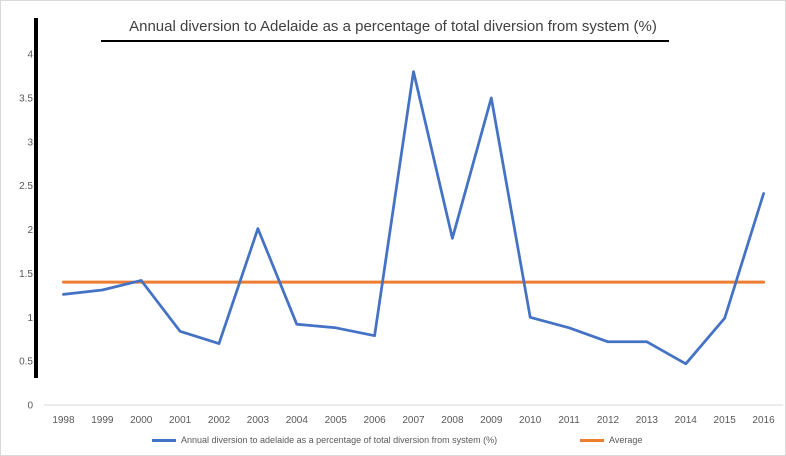 This screenshot has height=456, width=786. Describe the element at coordinates (647, 420) in the screenshot. I see `x-tick-label: 2013` at that location.